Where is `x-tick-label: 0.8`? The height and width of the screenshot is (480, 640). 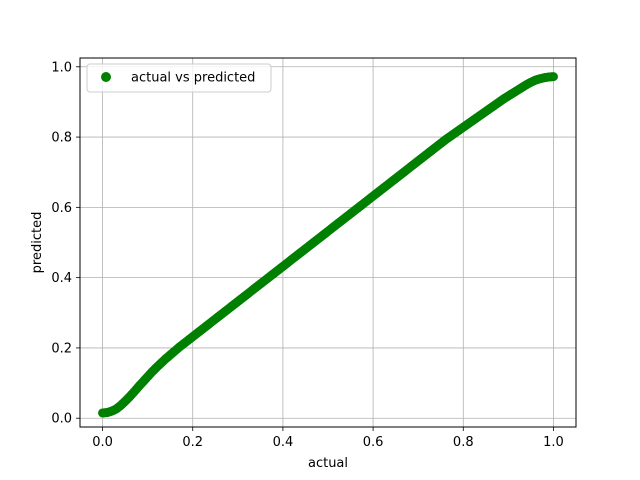
x-tick-label: 0.8 is located at coordinates (463, 442).